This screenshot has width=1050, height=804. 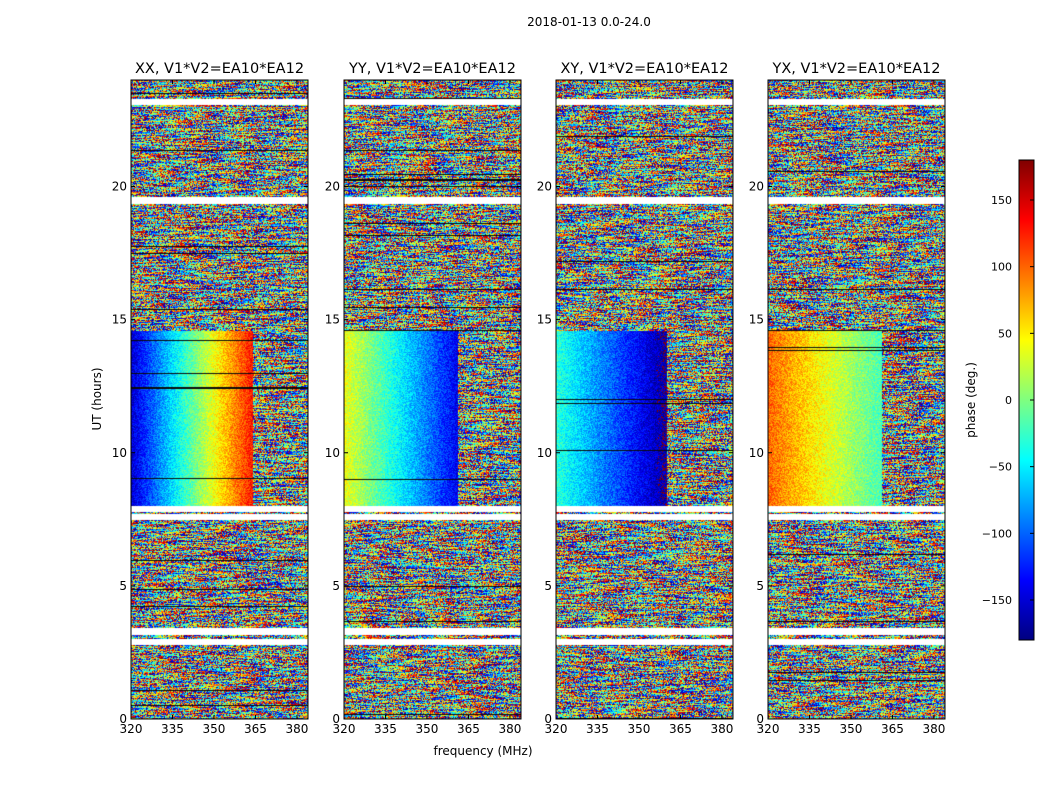 What do you see at coordinates (97, 398) in the screenshot?
I see `y-axis-label: UT (hours)` at bounding box center [97, 398].